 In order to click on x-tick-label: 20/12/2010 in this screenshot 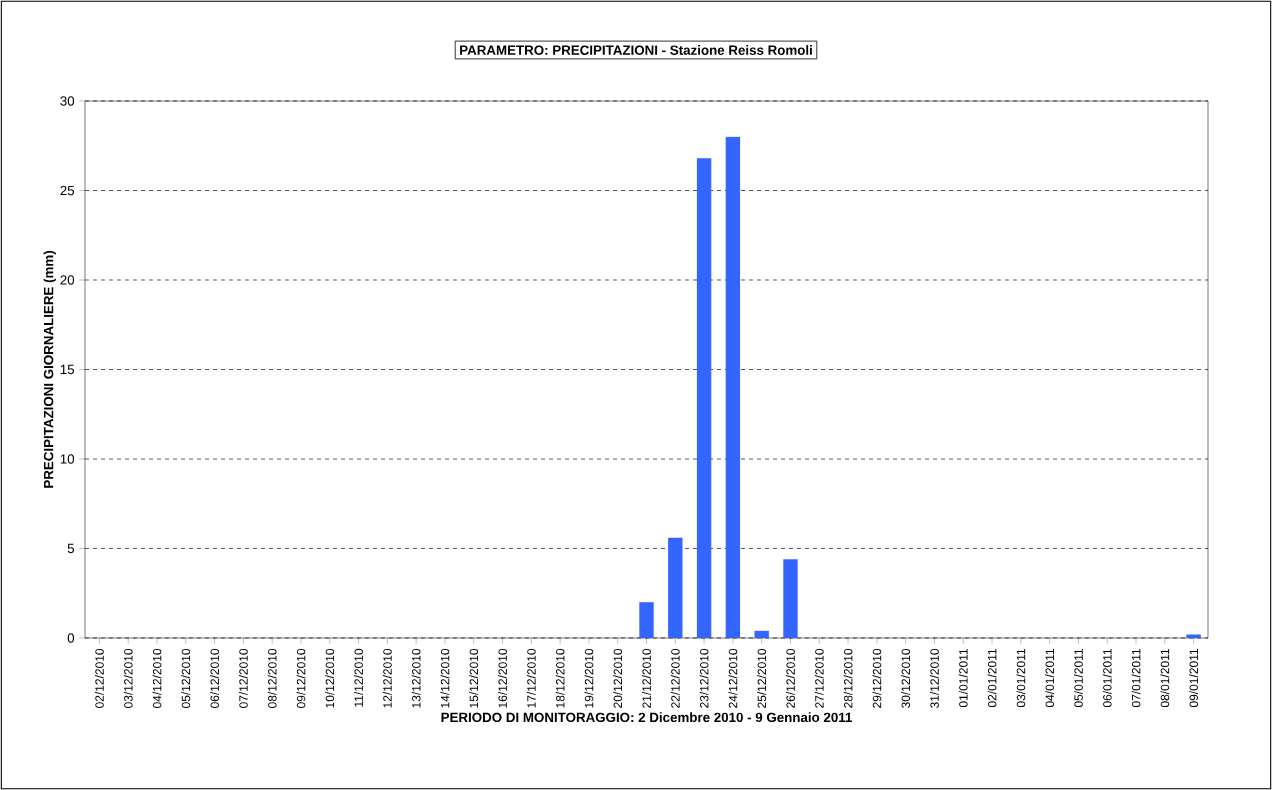, I will do `click(618, 678)`.